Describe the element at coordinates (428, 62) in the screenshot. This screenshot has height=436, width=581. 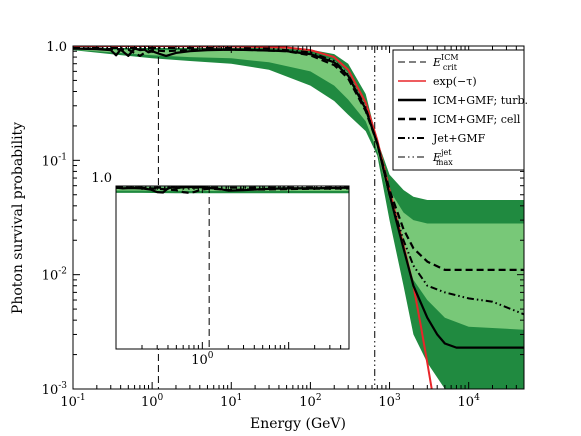
I see `legend-item-ecrit: EICM crit` at that location.